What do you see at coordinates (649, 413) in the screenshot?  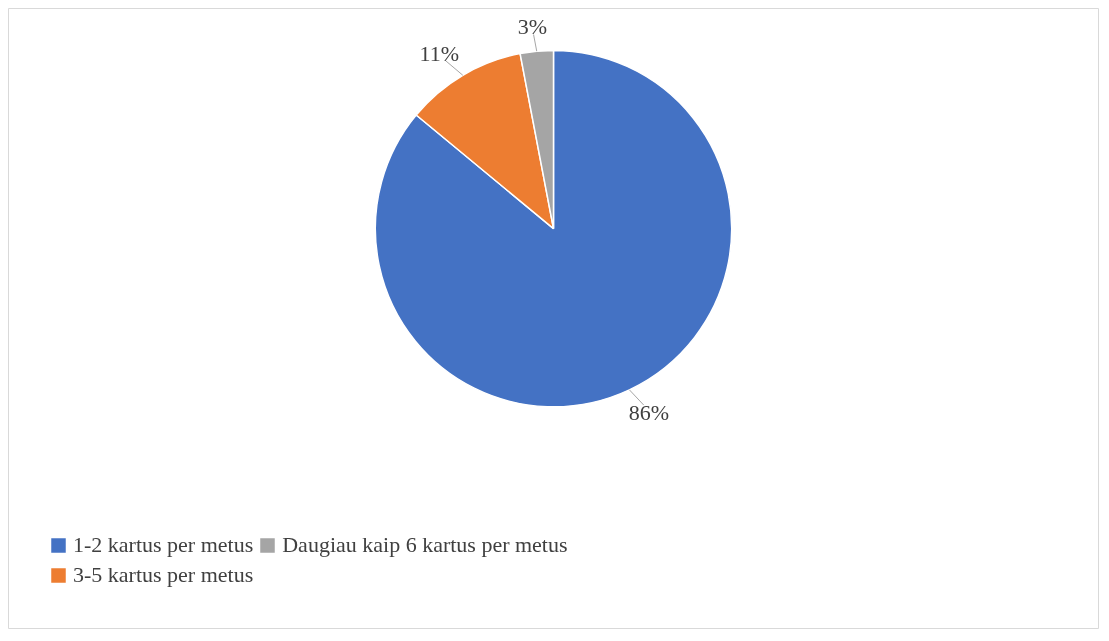 I see `data-label: 86%` at bounding box center [649, 413].